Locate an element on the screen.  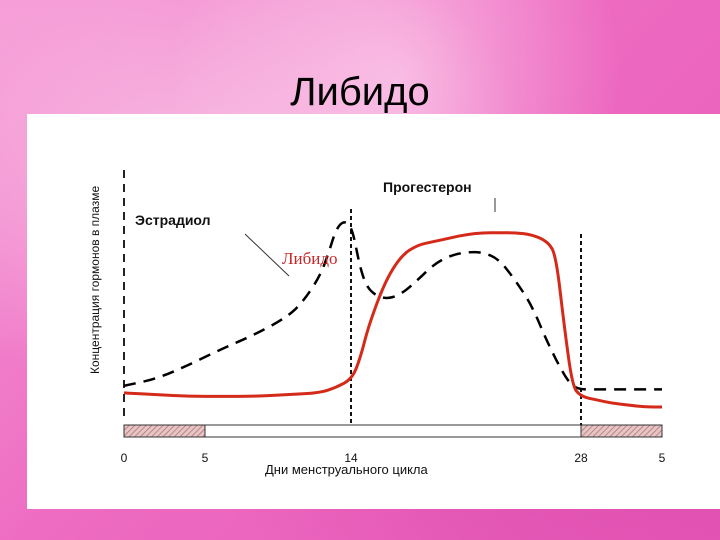
x-axis-label: Дни менструального цикла is located at coordinates (347, 469).